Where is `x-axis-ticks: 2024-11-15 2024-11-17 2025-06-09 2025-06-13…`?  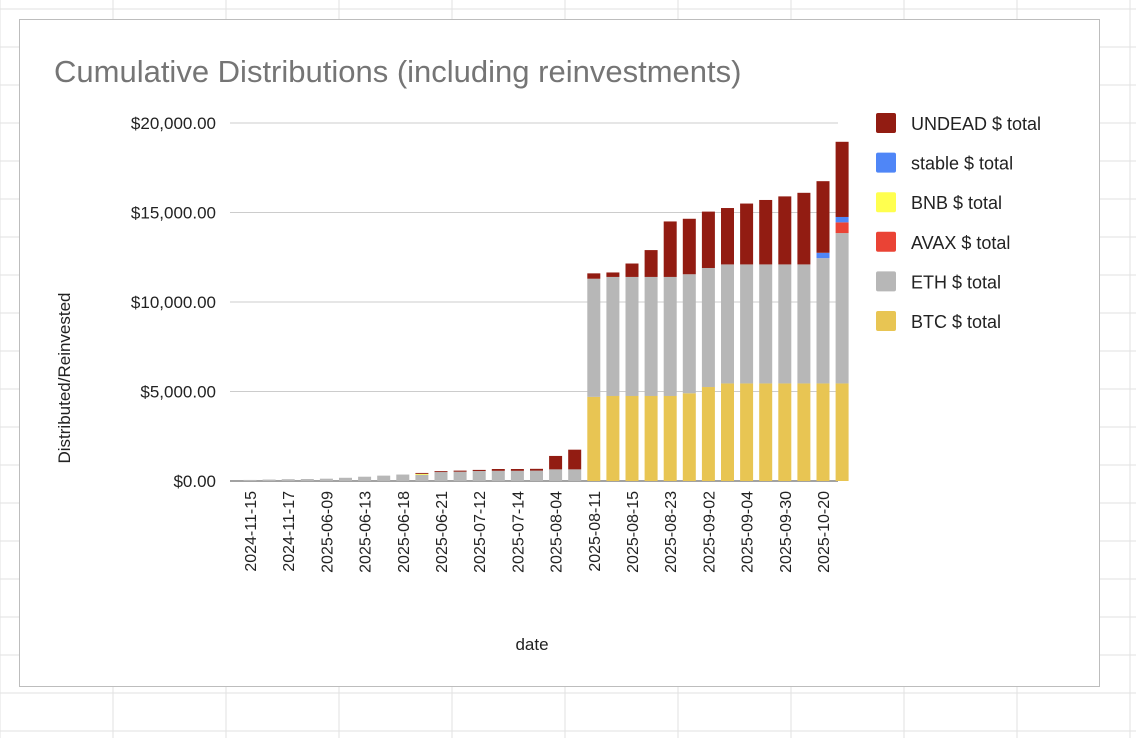
x-axis-ticks: 2024-11-15 2024-11-17 2025-06-09 2025-06-13… is located at coordinates (538, 532).